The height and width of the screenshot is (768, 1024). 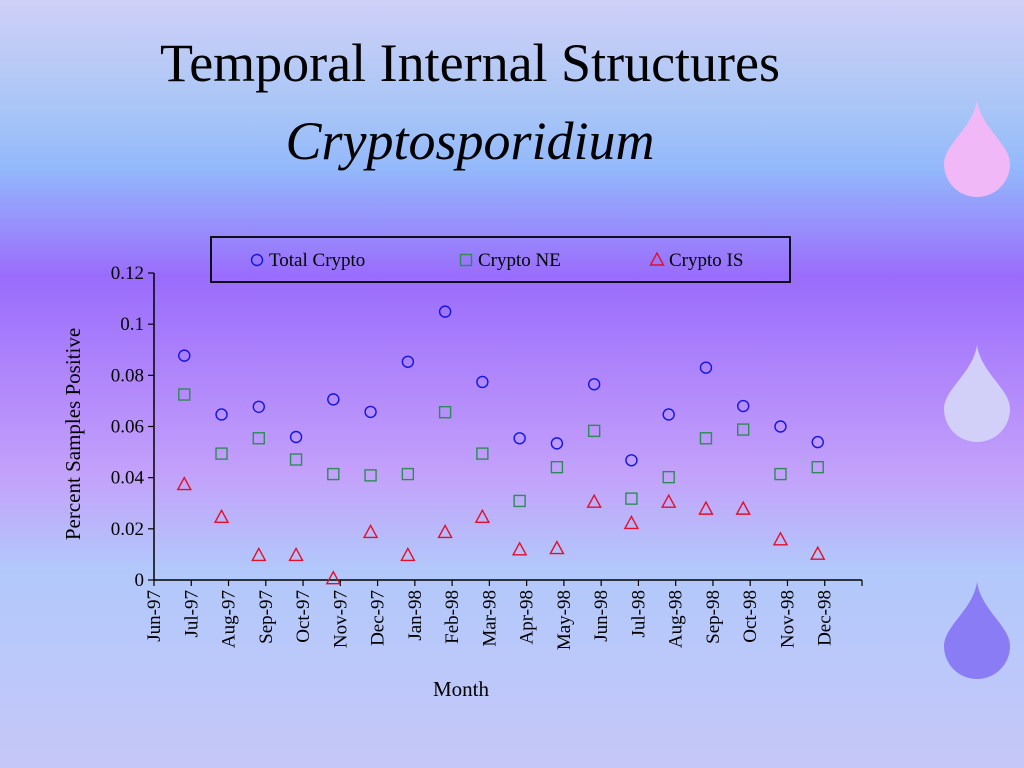 I want to click on x-tick-label: Oct-98, so click(x=750, y=616).